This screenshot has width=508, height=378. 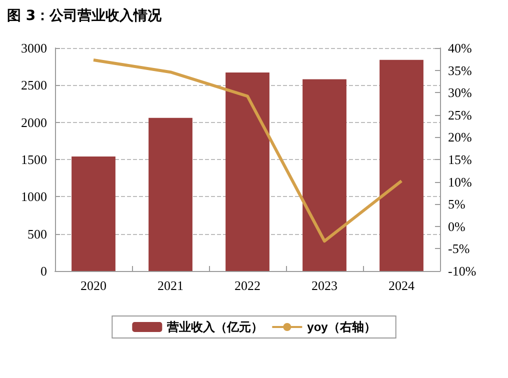 I want to click on legend-label: 营业收入（亿元）, so click(x=215, y=327).